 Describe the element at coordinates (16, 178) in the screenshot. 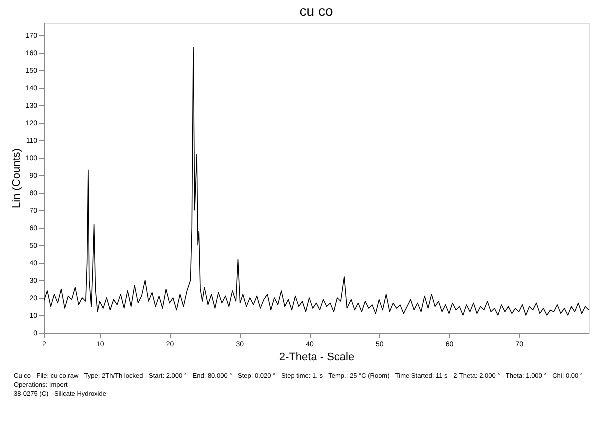

I see `y-axis-title: Lin (Counts)` at that location.